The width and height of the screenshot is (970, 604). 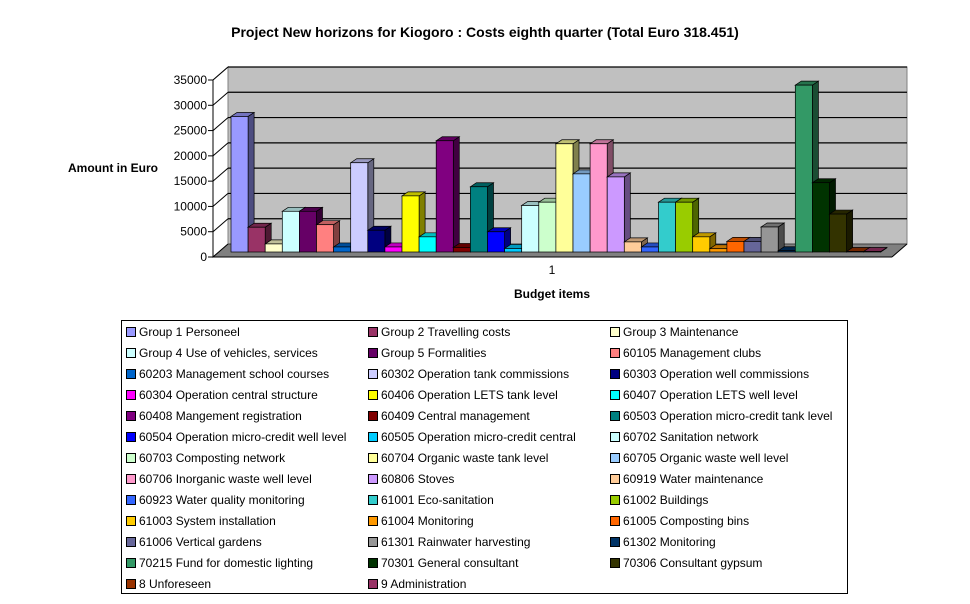 I want to click on legend-label: 70301 General consultant, so click(x=450, y=563).